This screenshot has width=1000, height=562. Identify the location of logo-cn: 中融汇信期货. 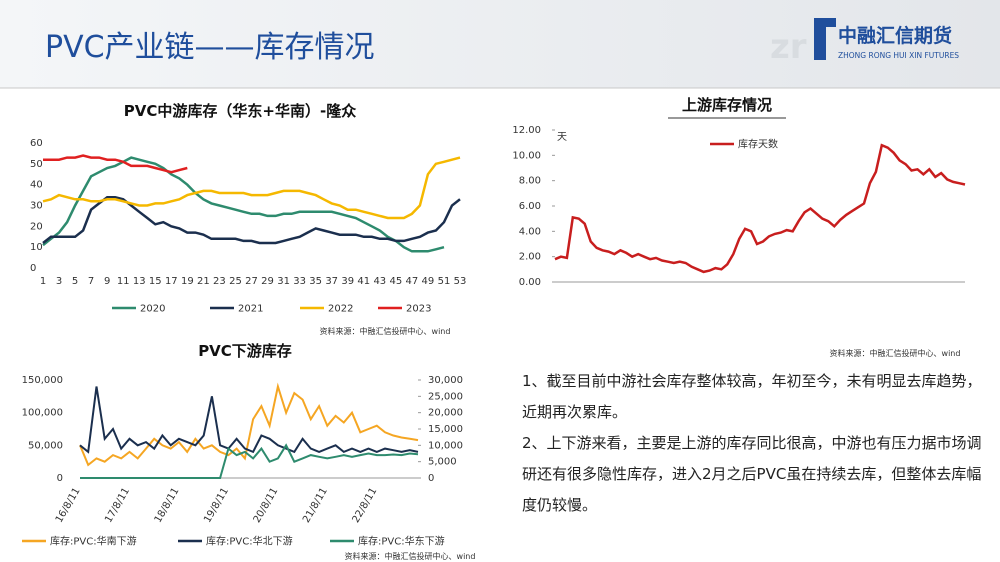
(895, 35).